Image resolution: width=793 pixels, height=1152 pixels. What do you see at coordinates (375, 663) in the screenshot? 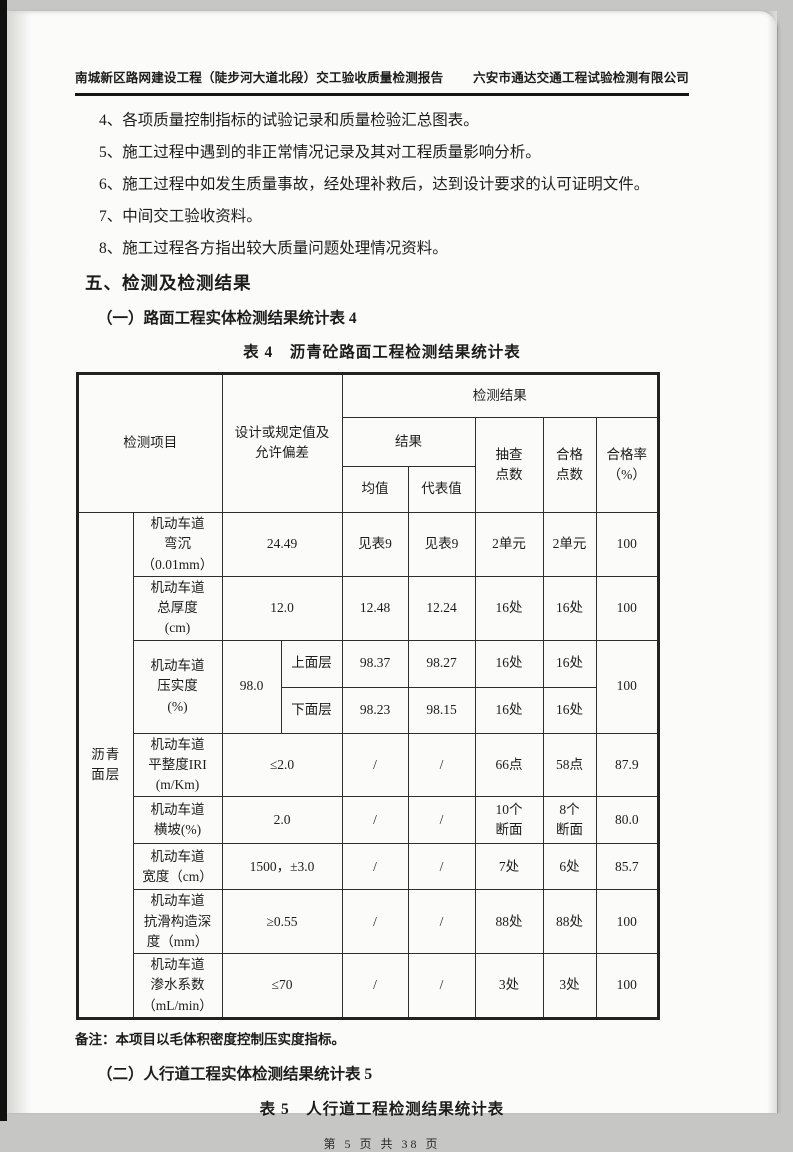
I see `cell-mean: 98.37` at bounding box center [375, 663].